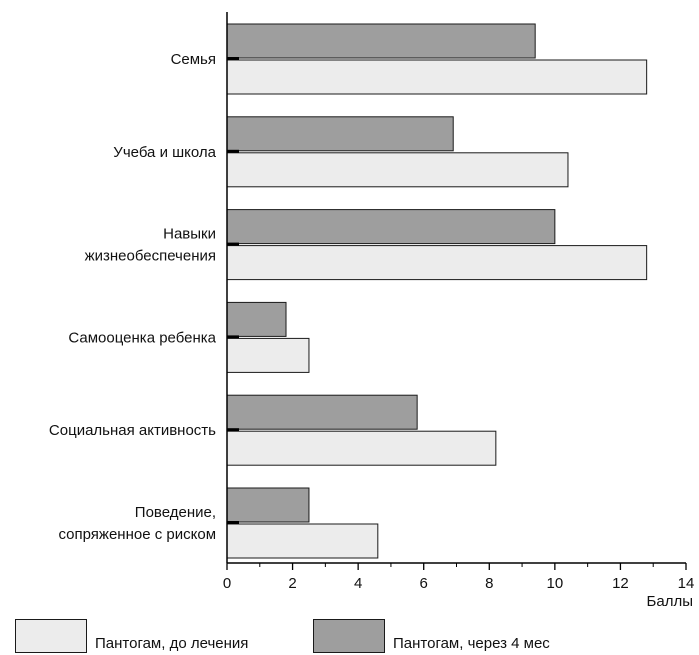 The height and width of the screenshot is (655, 699). What do you see at coordinates (150, 245) in the screenshot?
I see `category-label-2: Навыки жизнеобеспечения` at bounding box center [150, 245].